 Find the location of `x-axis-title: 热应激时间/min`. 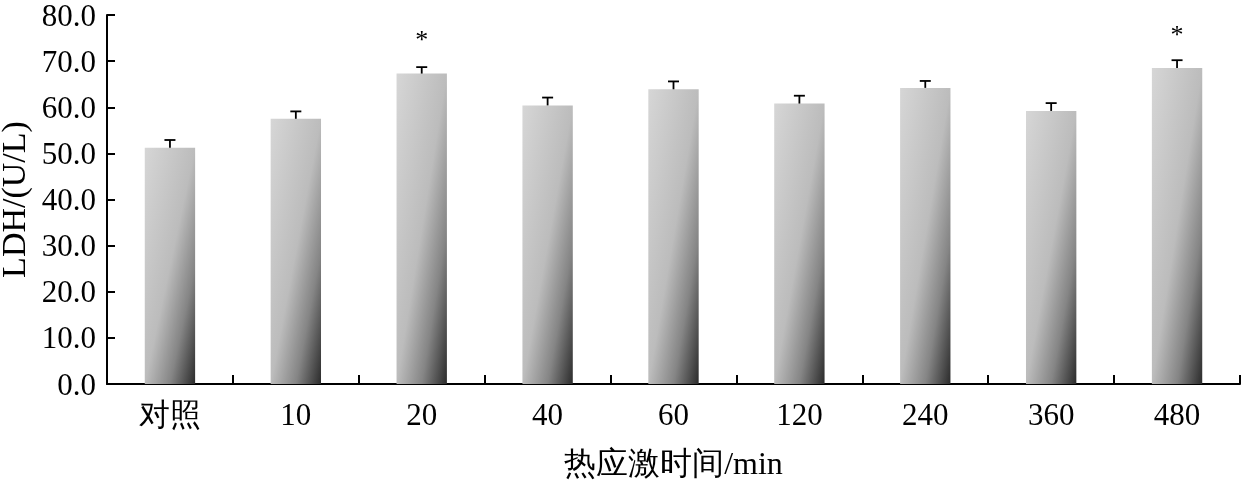

x-axis-title: 热应激时间/min is located at coordinates (673, 463).